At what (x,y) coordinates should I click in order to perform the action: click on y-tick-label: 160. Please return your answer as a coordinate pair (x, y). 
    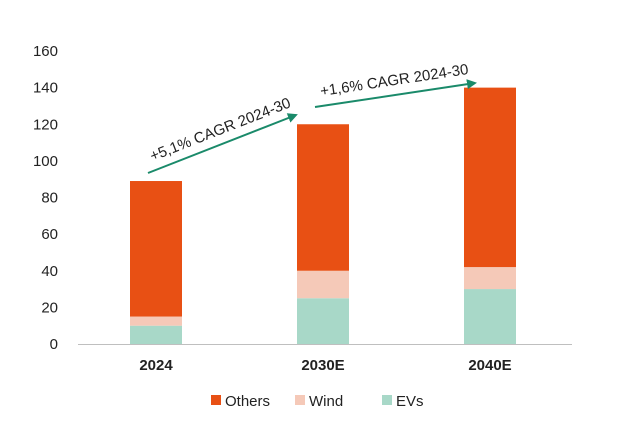
    Looking at the image, I should click on (45, 51).